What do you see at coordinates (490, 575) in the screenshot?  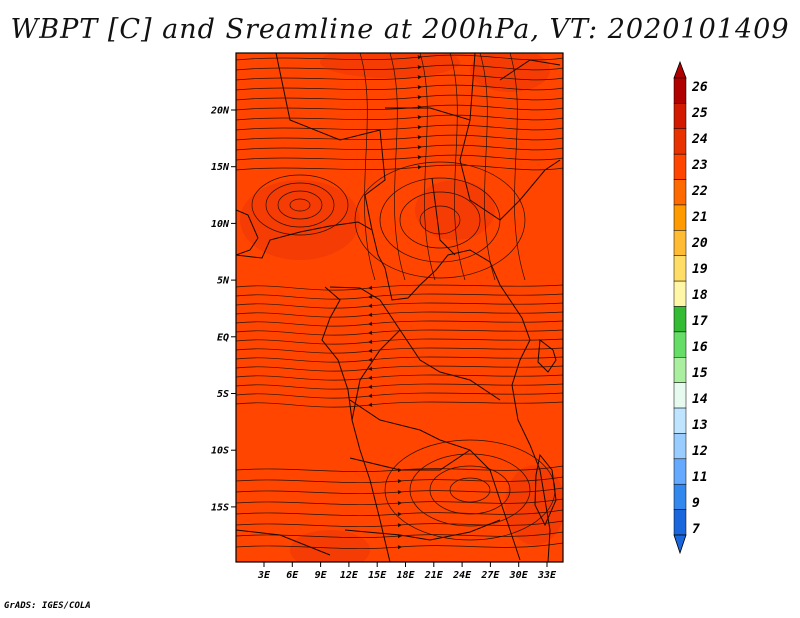 I see `lon-tick-label: 27E` at bounding box center [490, 575].